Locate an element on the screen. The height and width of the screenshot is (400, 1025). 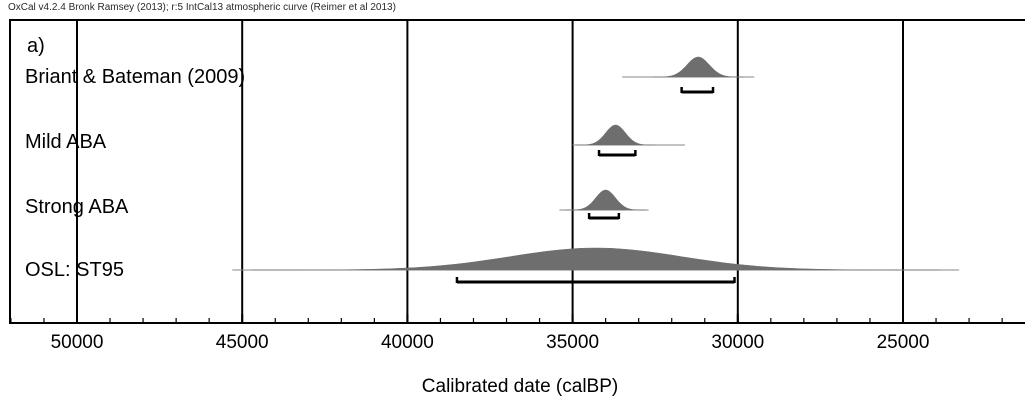
series-label-3: OSL: ST95 is located at coordinates (74, 270).